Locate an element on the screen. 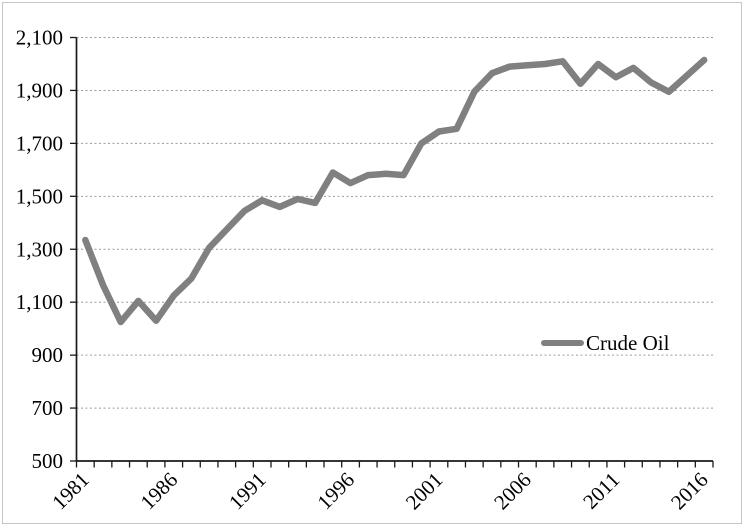 The image size is (744, 526). y-tick-label: 500 is located at coordinates (48, 461).